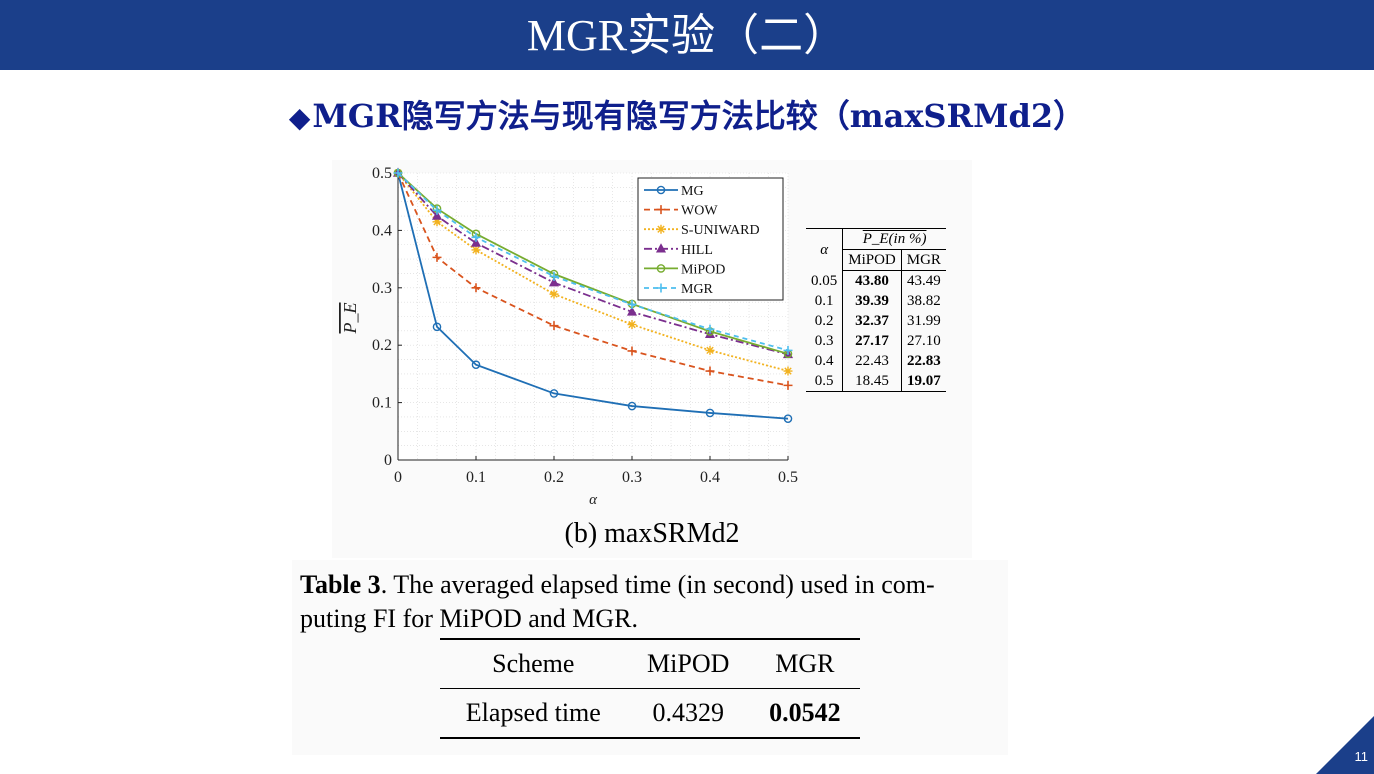  What do you see at coordinates (710, 239) in the screenshot?
I see `legend-box` at bounding box center [710, 239].